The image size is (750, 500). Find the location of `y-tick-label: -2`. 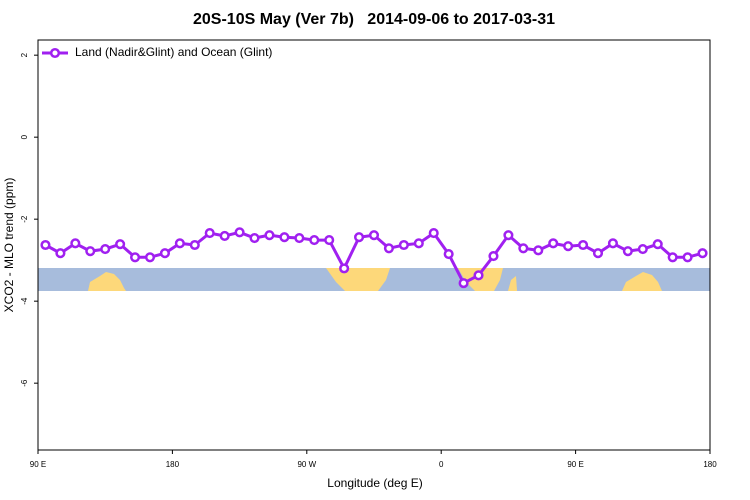

y-tick-label: -2 is located at coordinates (24, 219).